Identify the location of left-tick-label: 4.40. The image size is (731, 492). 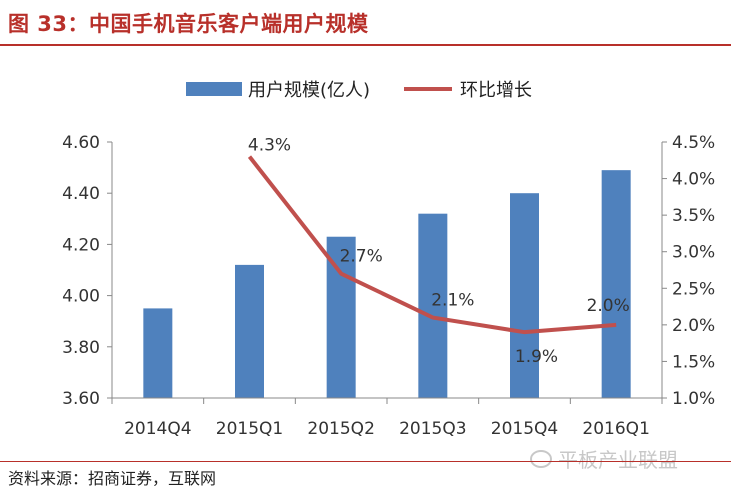
(81, 194).